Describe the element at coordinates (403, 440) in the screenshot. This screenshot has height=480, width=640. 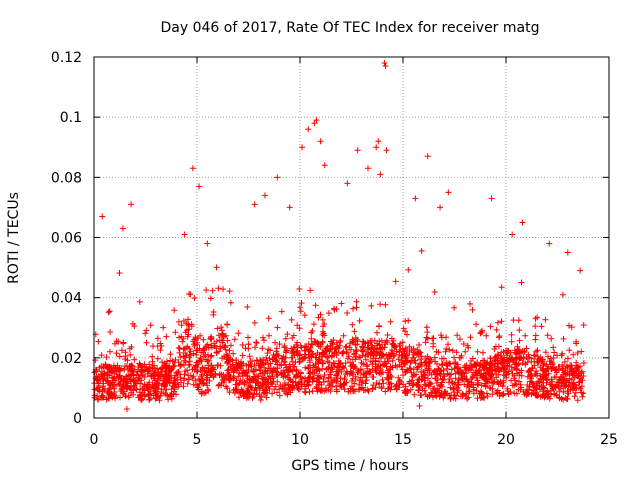
I see `x-tick-label: 15` at that location.